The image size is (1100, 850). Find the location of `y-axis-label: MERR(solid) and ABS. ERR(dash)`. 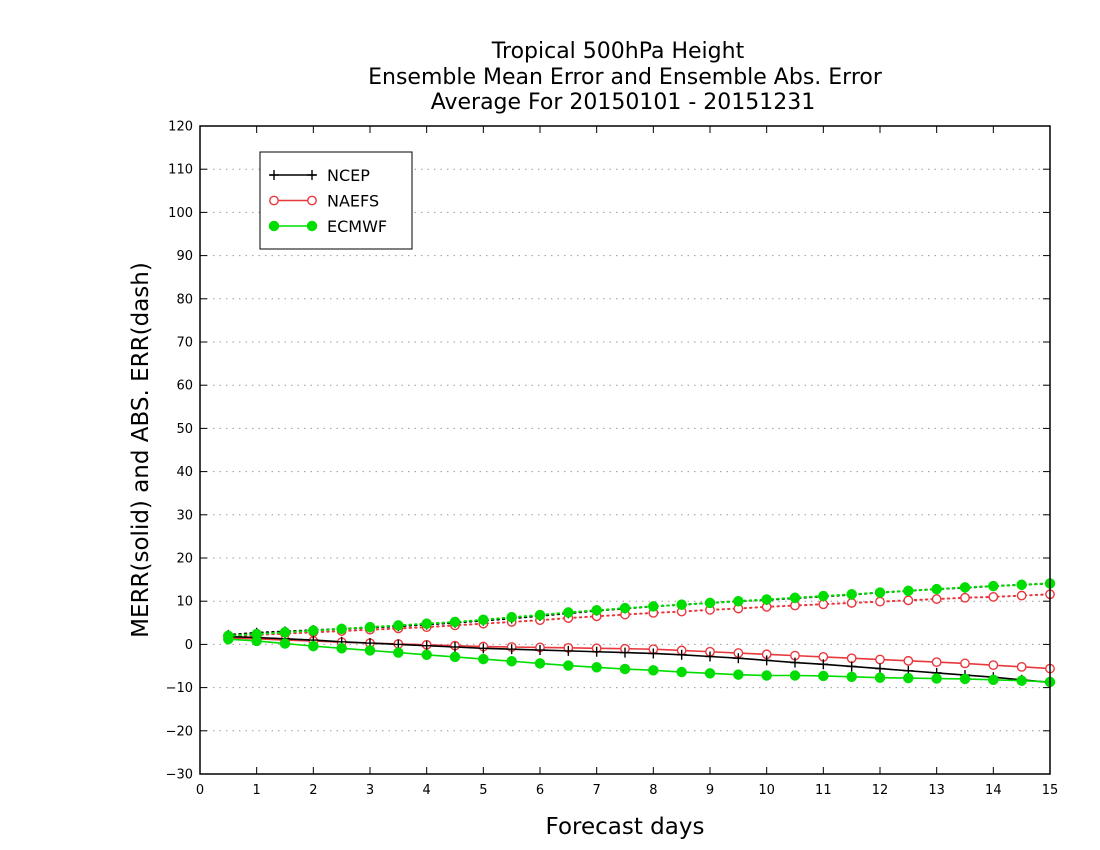

y-axis-label: MERR(solid) and ABS. ERR(dash) is located at coordinates (141, 450).